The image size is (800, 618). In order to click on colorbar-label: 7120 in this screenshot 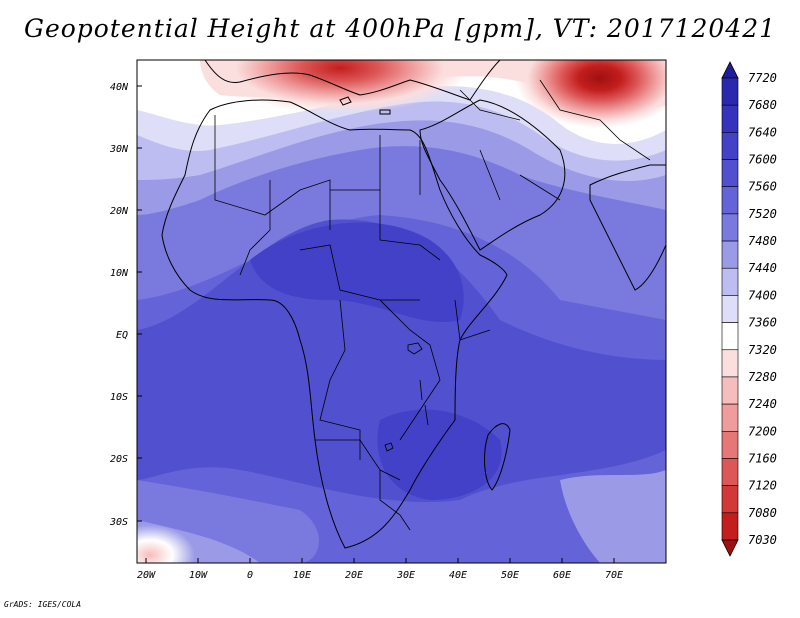, I will do `click(762, 486)`.